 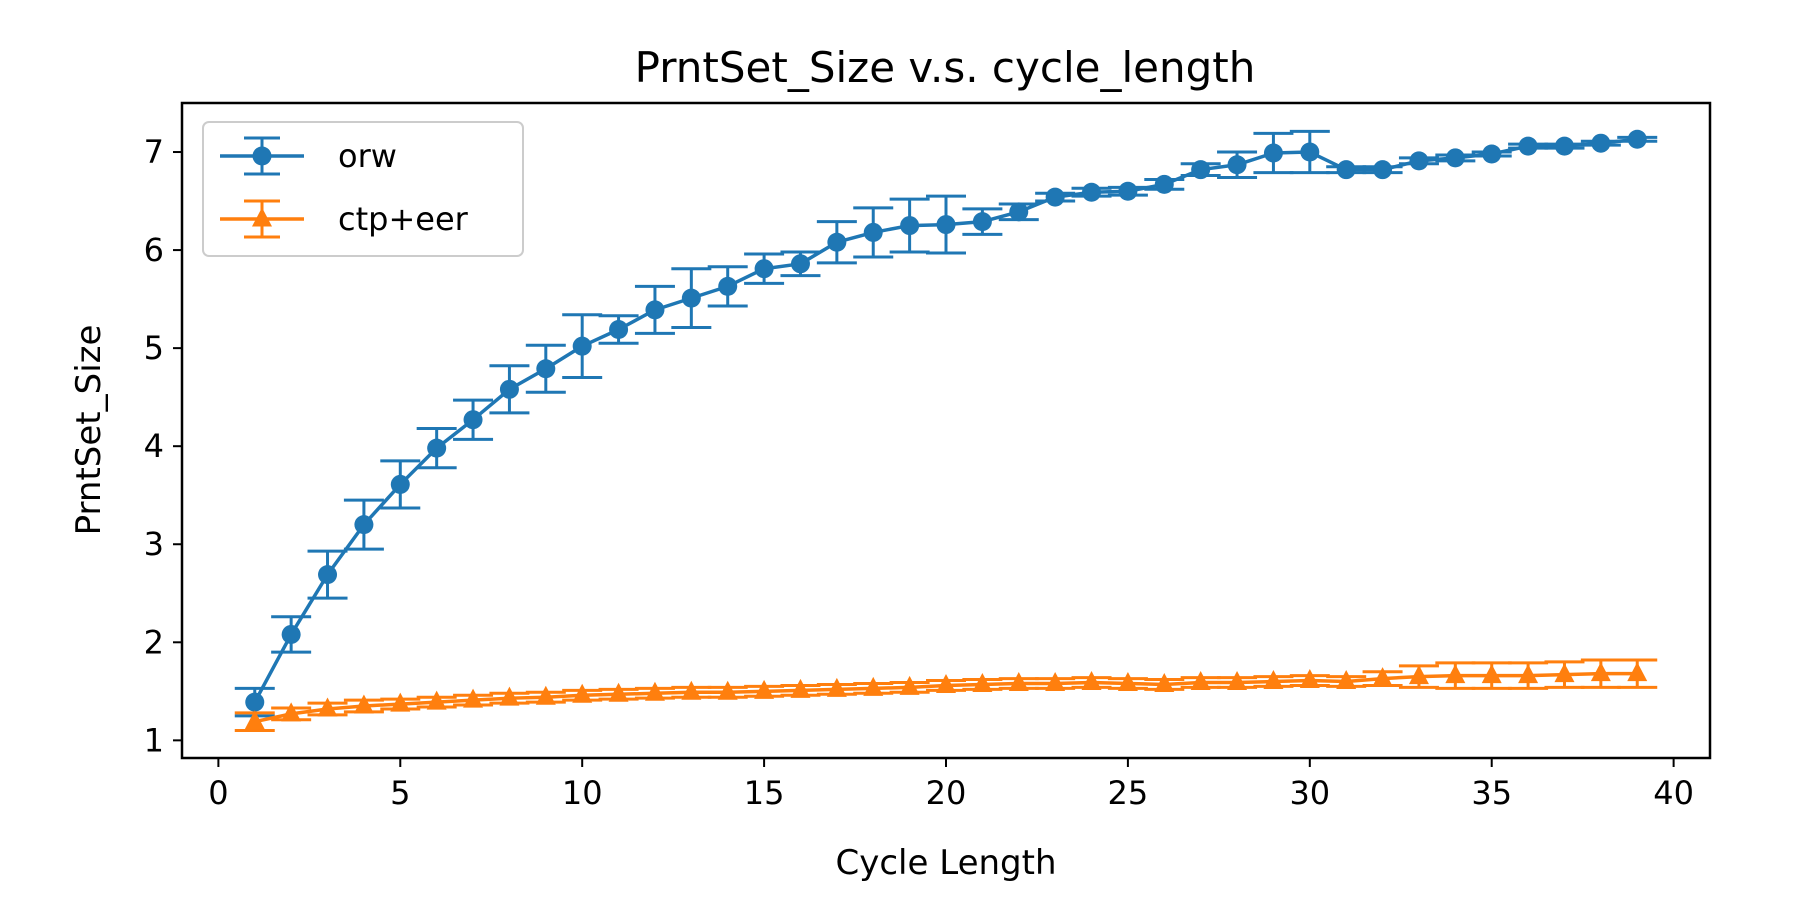 I want to click on y-tick-label: 6, so click(x=154, y=250).